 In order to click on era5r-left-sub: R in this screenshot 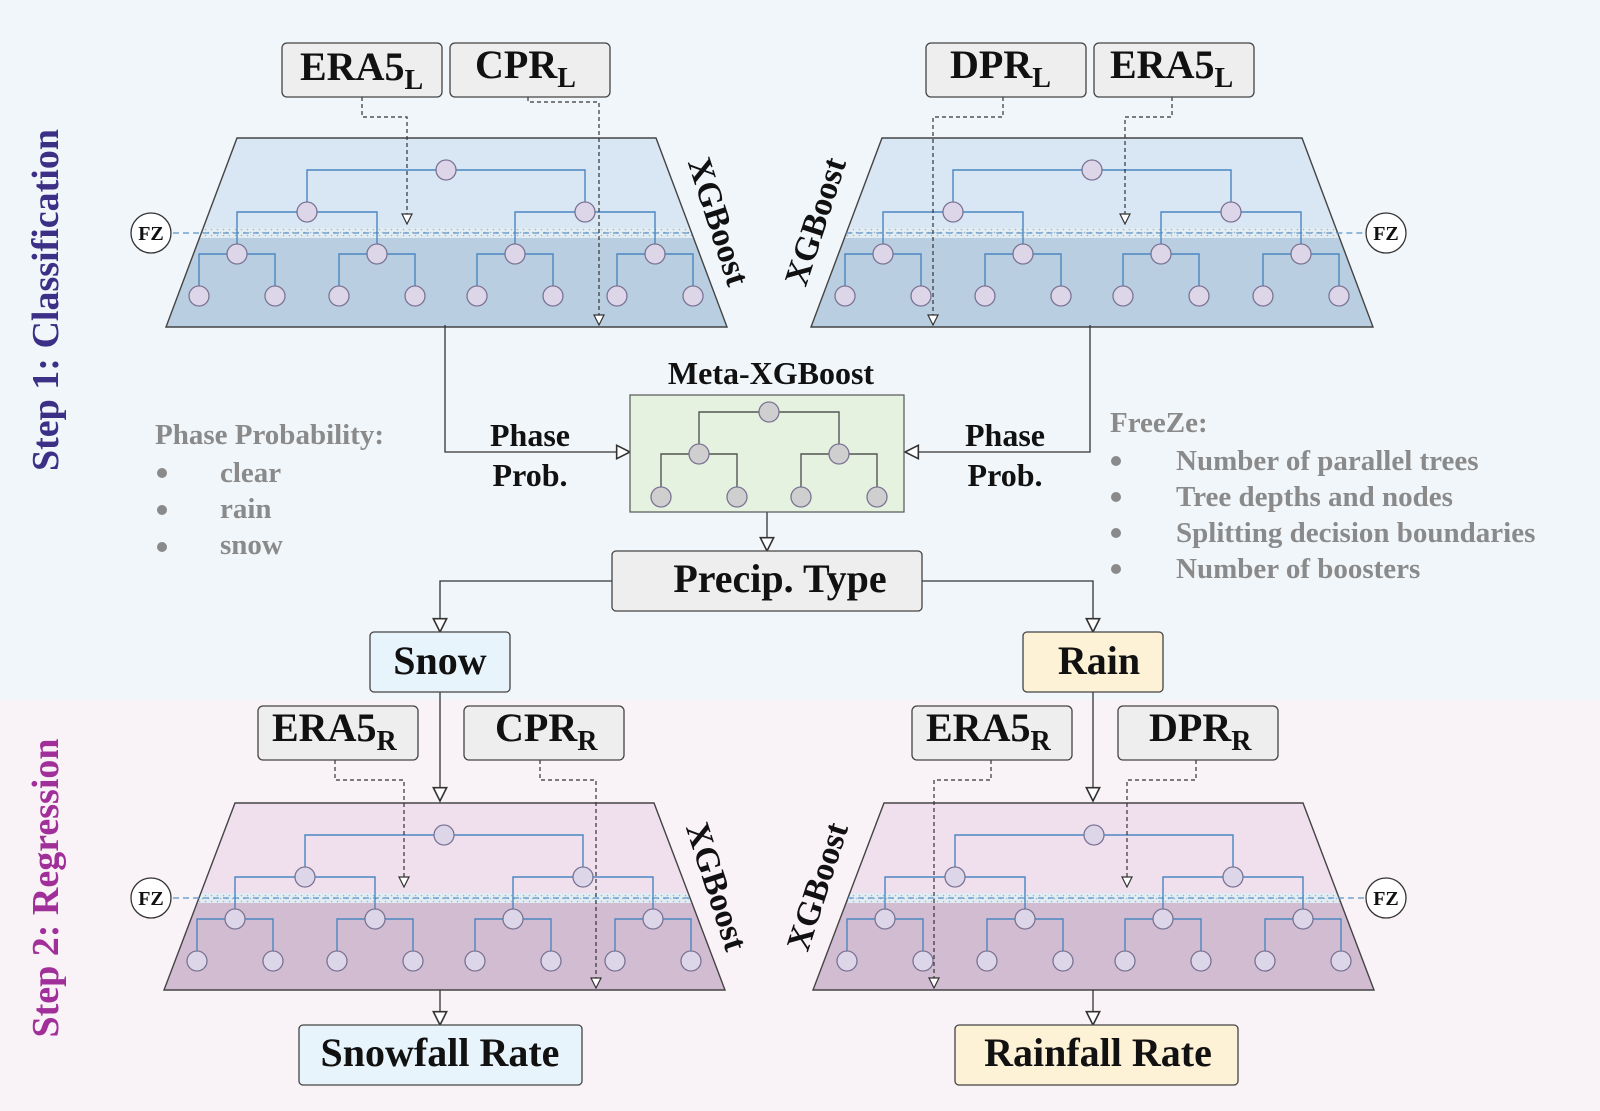, I will do `click(386, 741)`.